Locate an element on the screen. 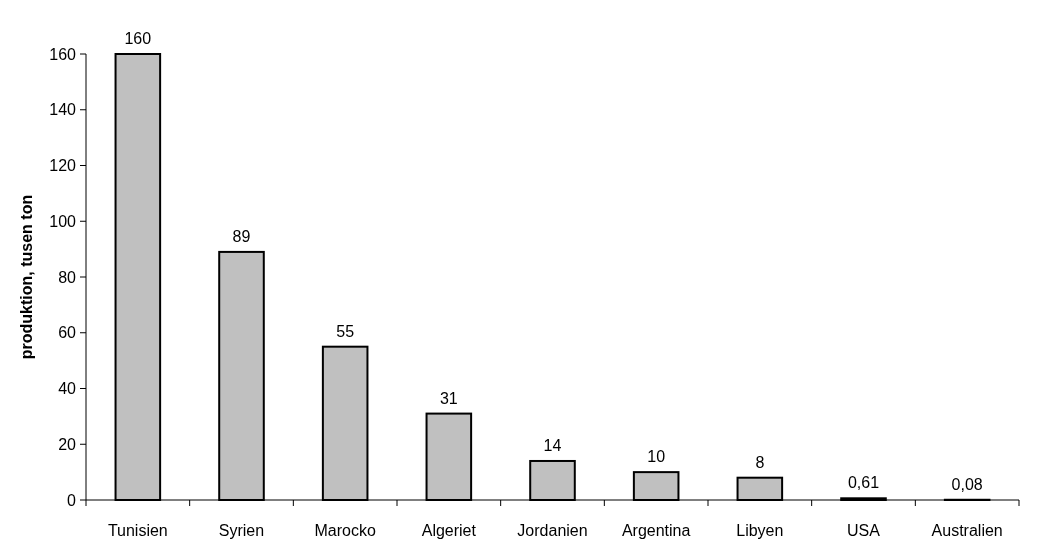  y-tick-label: 120 is located at coordinates (63, 166).